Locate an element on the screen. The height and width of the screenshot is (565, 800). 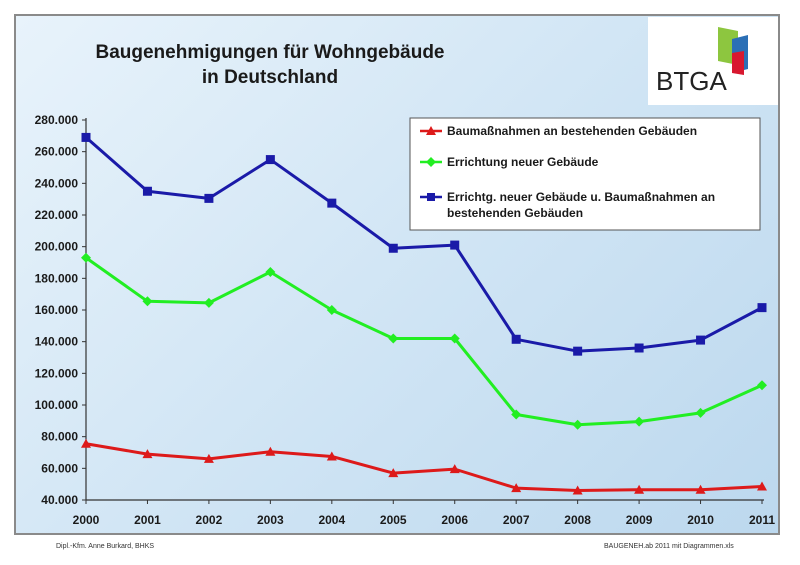
x-tick-label: 2003 is located at coordinates (270, 520).